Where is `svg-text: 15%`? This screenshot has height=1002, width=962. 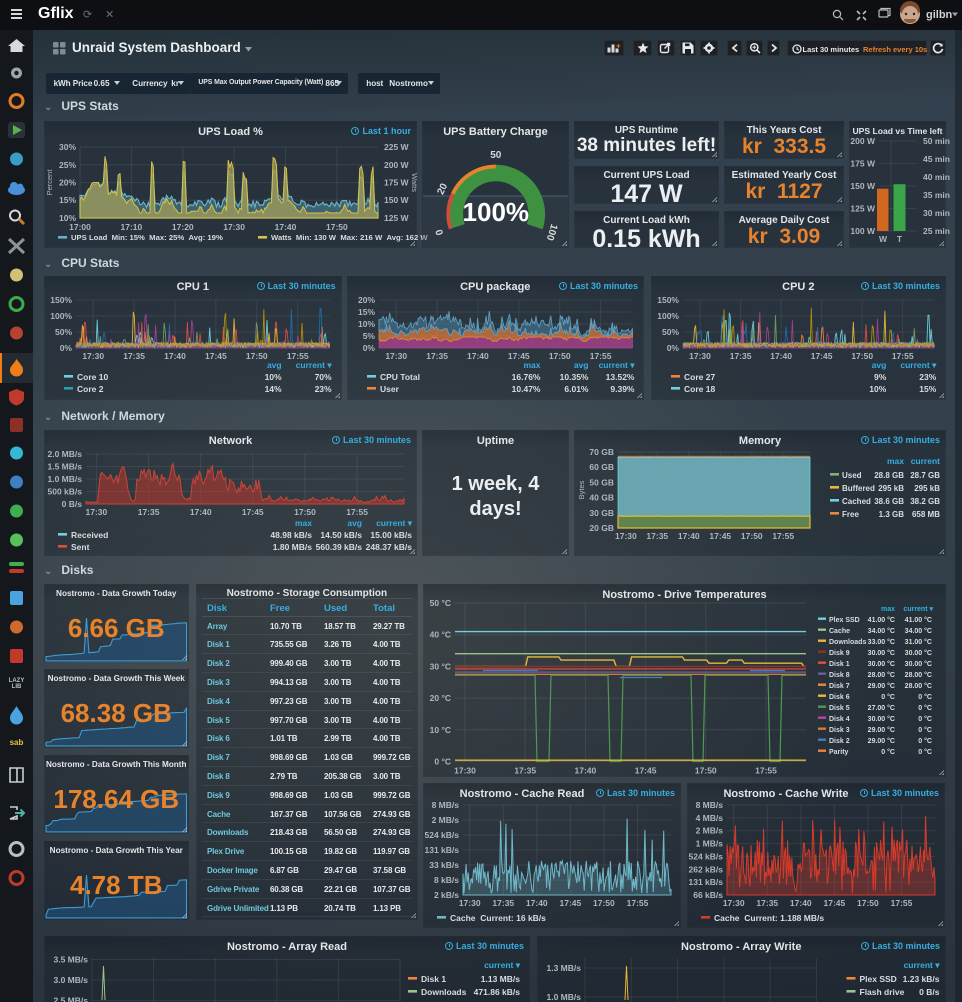
svg-text: 15% is located at coordinates (67, 200).